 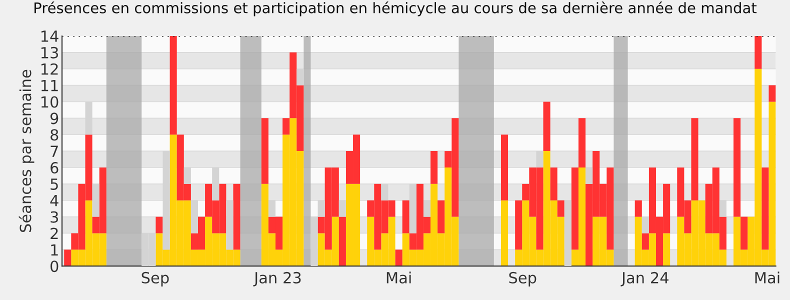 What do you see at coordinates (49, 69) in the screenshot?
I see `y-tick-label: 12` at bounding box center [49, 69].